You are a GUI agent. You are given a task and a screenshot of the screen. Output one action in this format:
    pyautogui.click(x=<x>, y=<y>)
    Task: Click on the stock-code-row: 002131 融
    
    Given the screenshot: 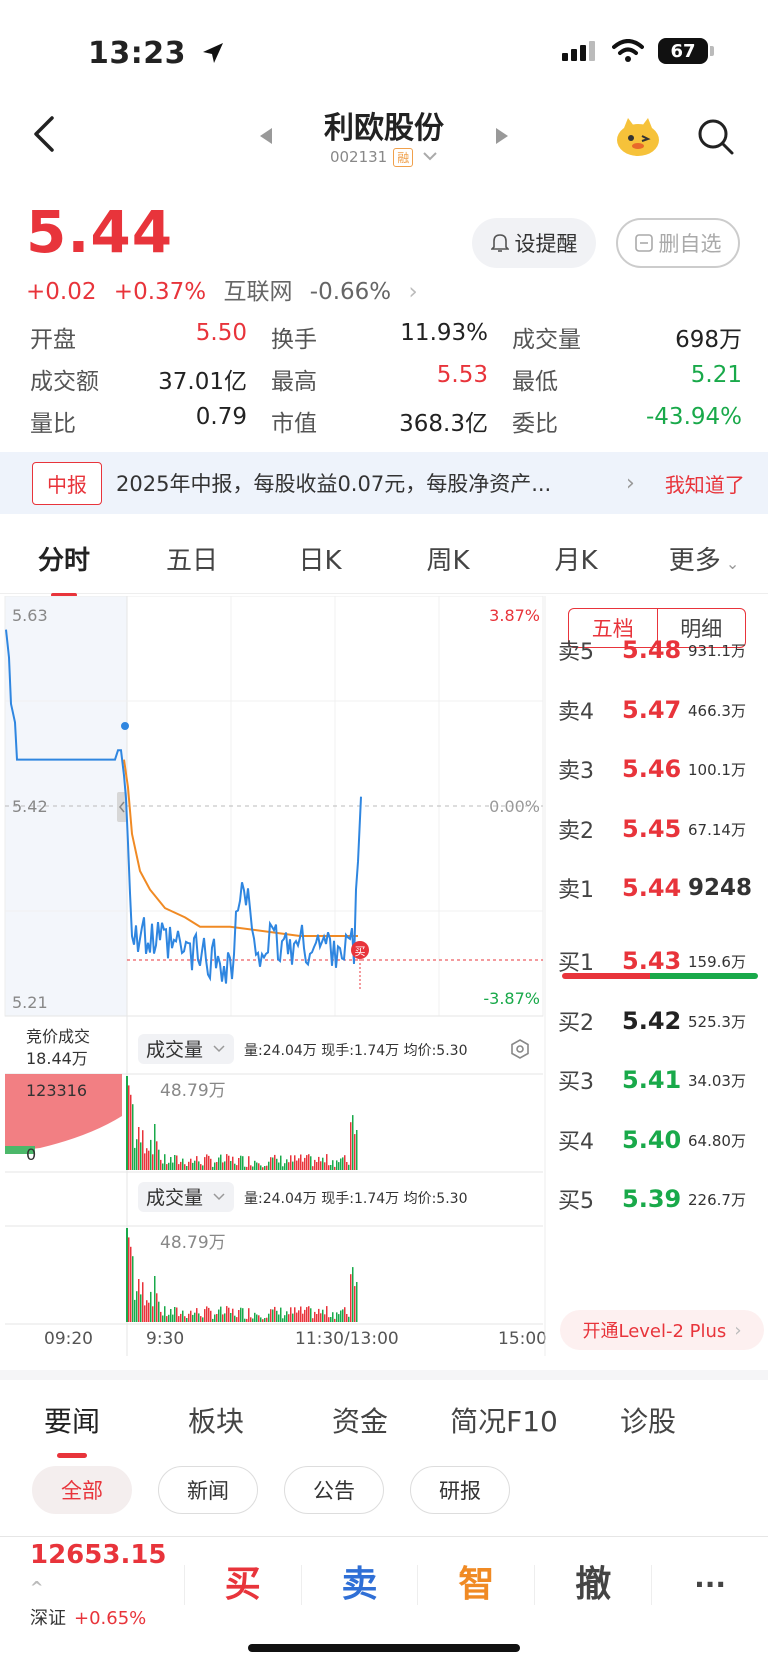 What is the action you would take?
    pyautogui.click(x=384, y=157)
    